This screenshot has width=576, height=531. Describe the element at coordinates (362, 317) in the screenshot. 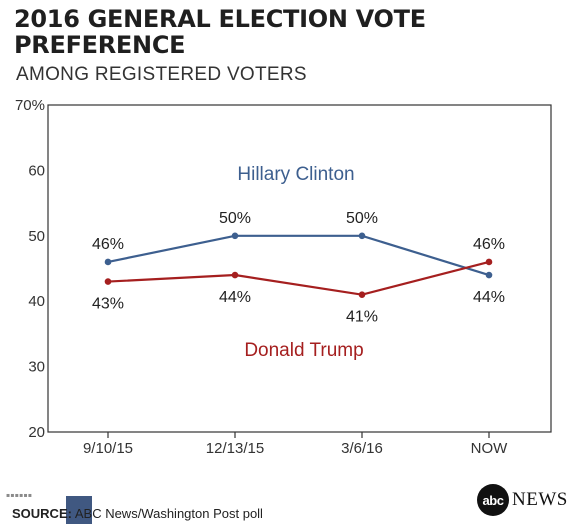

I see `data-label: 41%` at that location.